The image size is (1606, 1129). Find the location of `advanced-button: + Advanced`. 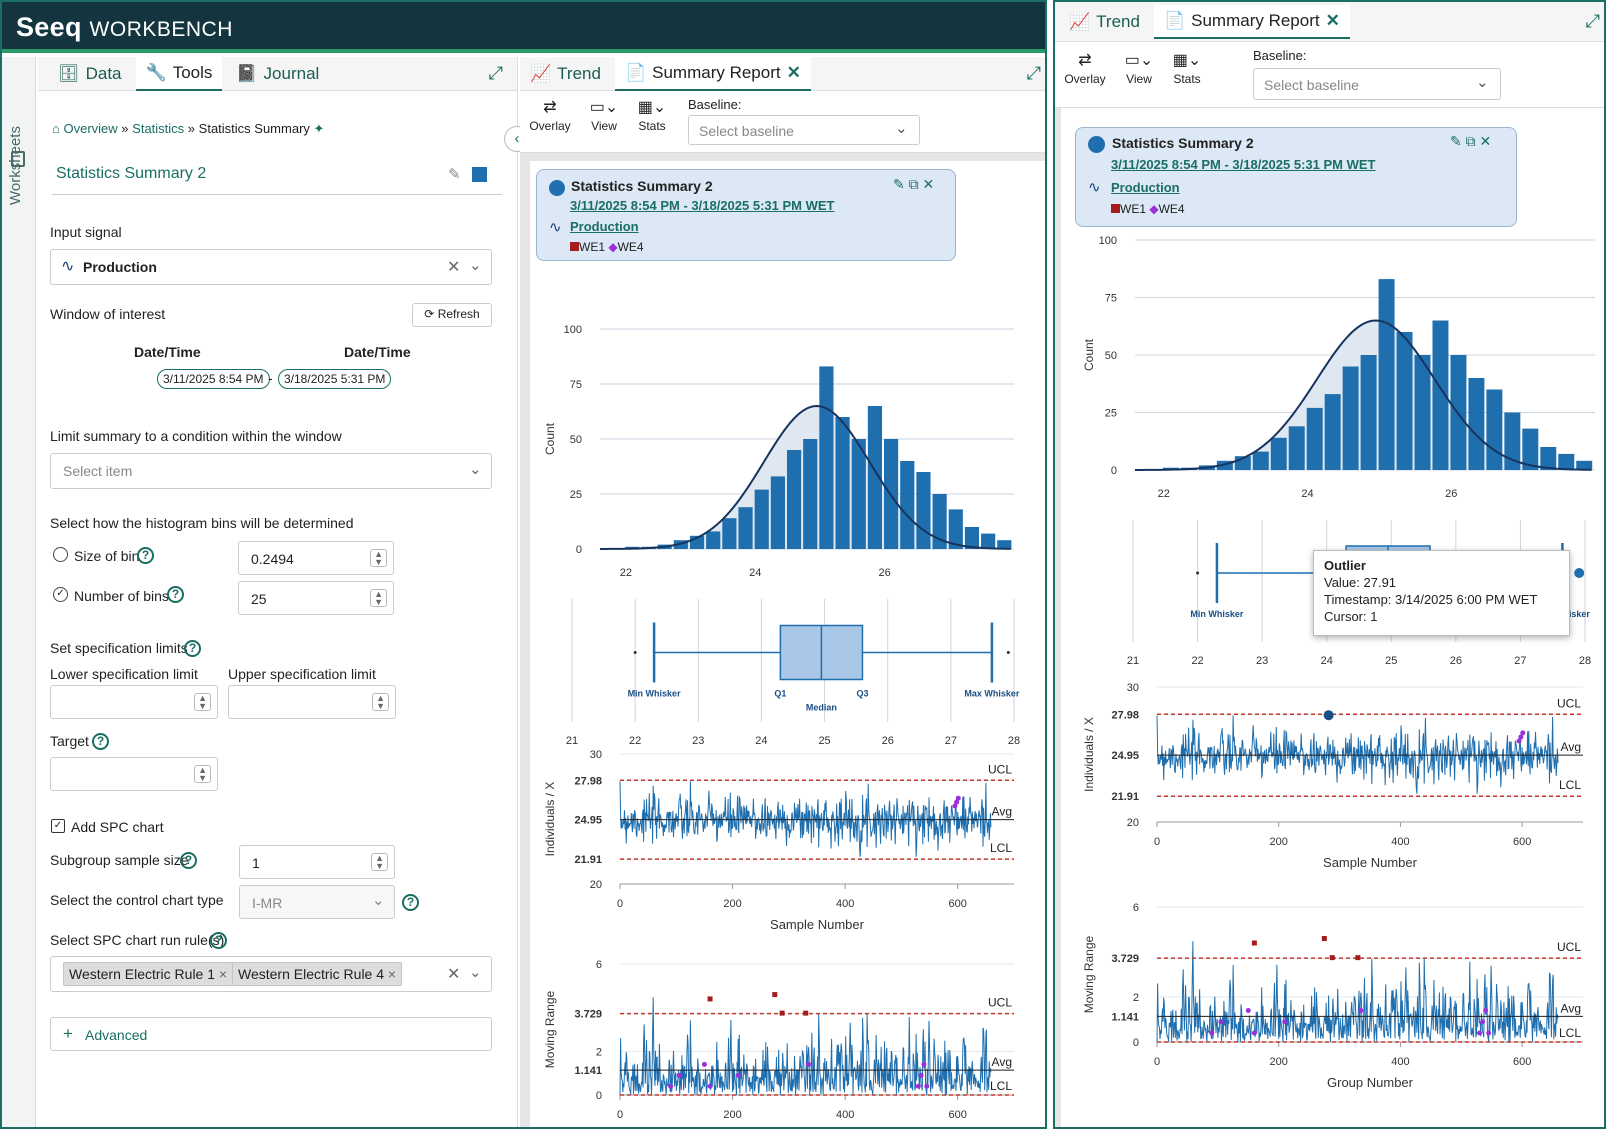

advanced-button: + Advanced is located at coordinates (271, 1034).